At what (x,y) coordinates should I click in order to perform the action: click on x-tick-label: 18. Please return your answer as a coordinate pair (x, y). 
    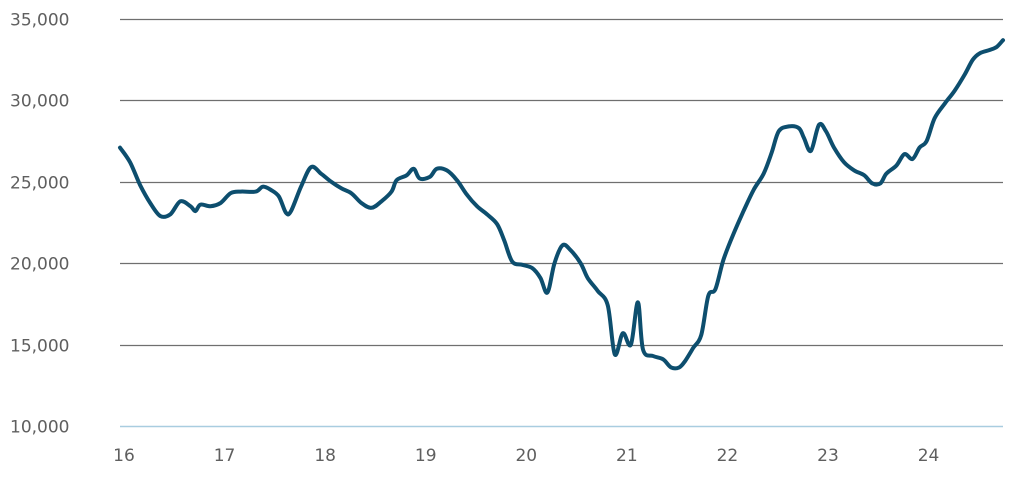
    Looking at the image, I should click on (325, 456).